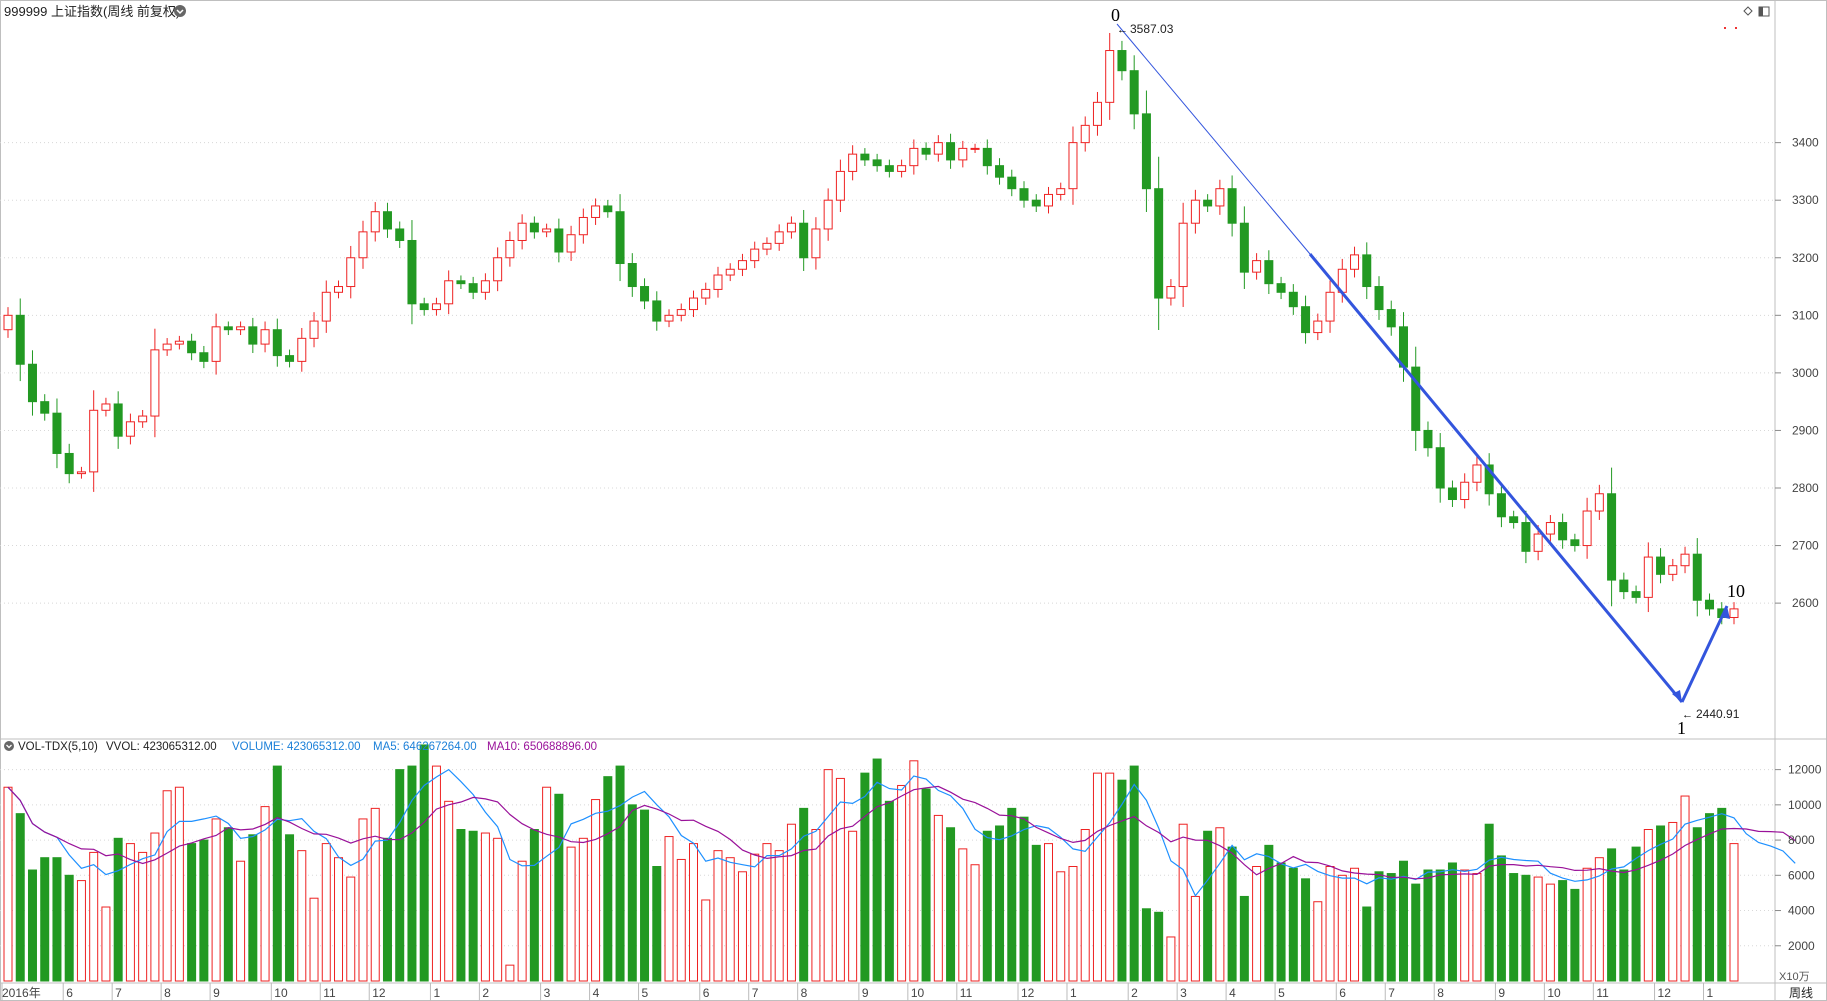  I want to click on price-tick-label: 3300, so click(1805, 200).